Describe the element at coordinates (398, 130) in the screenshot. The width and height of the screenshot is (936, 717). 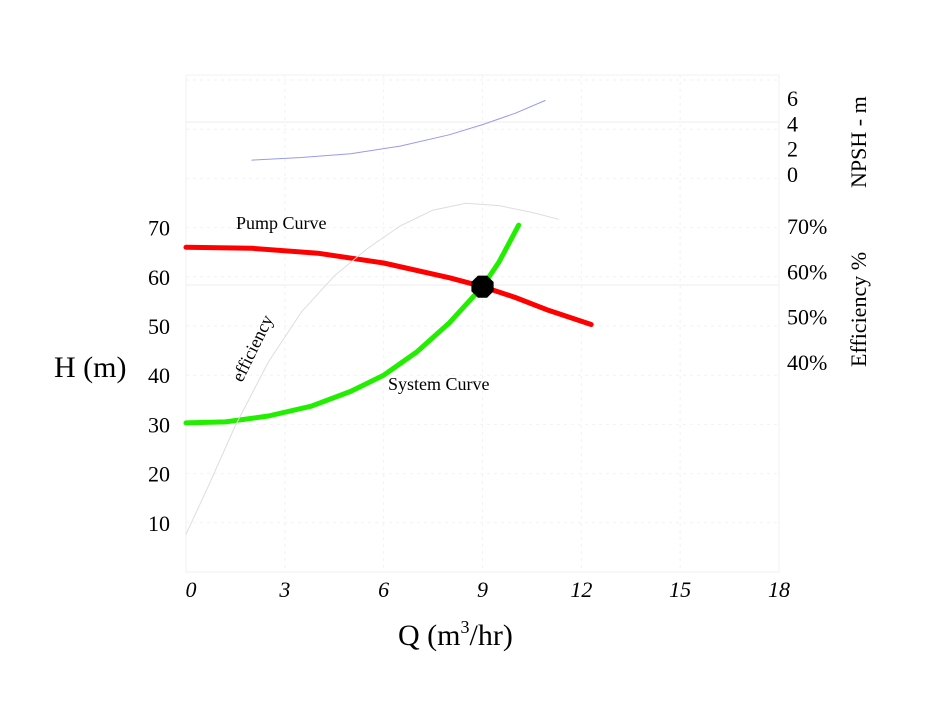
I see `npsh-curve-line` at that location.